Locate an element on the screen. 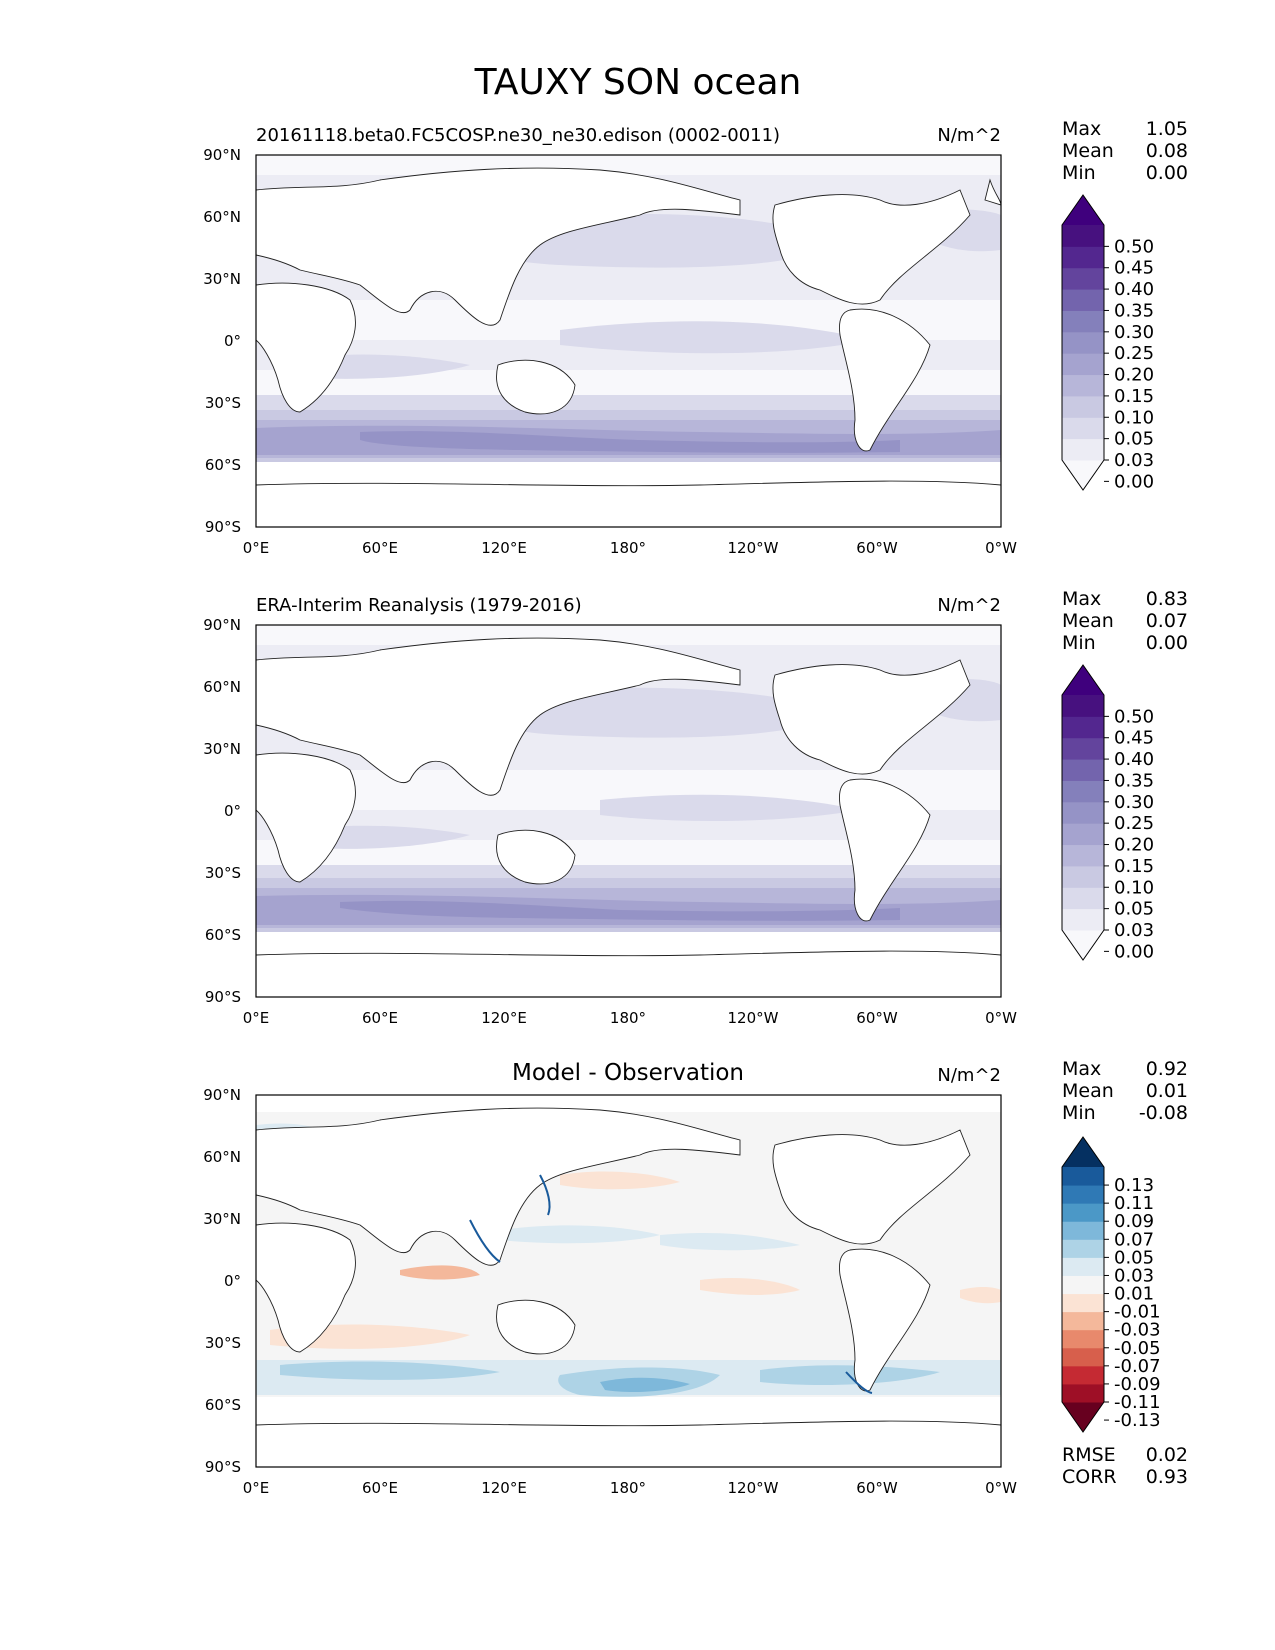  lat-tick-label: 60°N is located at coordinates (222, 1157).